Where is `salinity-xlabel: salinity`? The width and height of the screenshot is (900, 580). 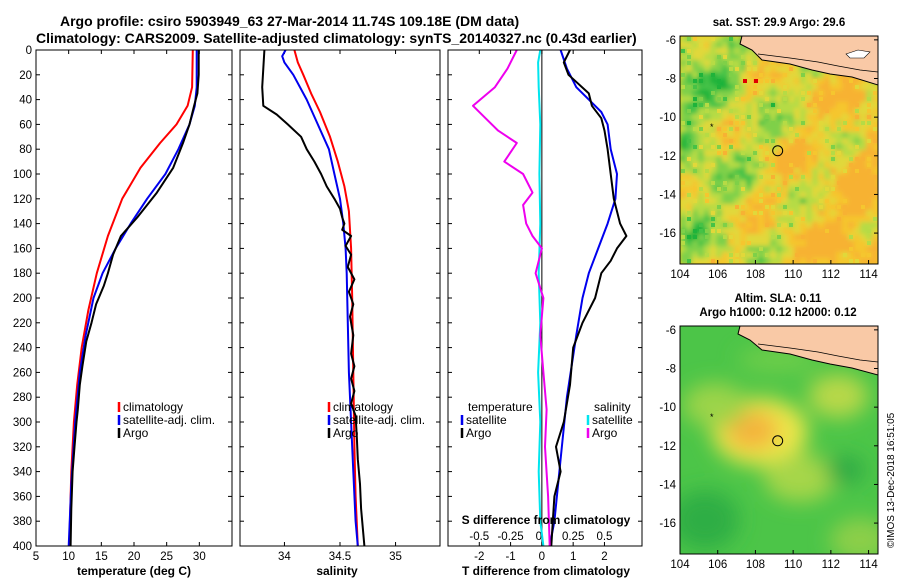
salinity-xlabel: salinity is located at coordinates (337, 571).